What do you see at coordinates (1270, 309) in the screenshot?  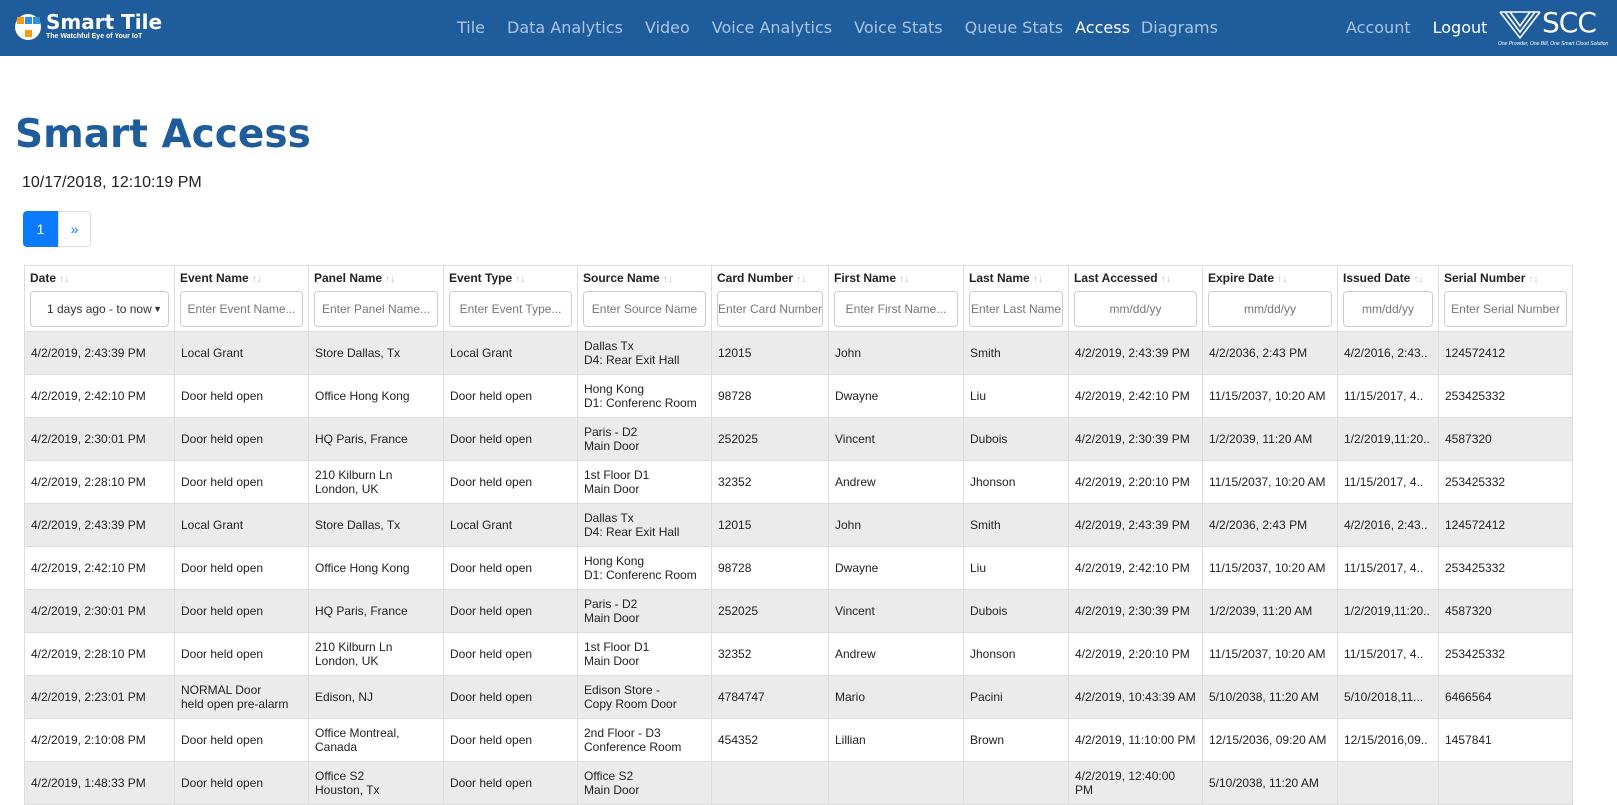 I see `expire-date-input: mm/dd/yy` at bounding box center [1270, 309].